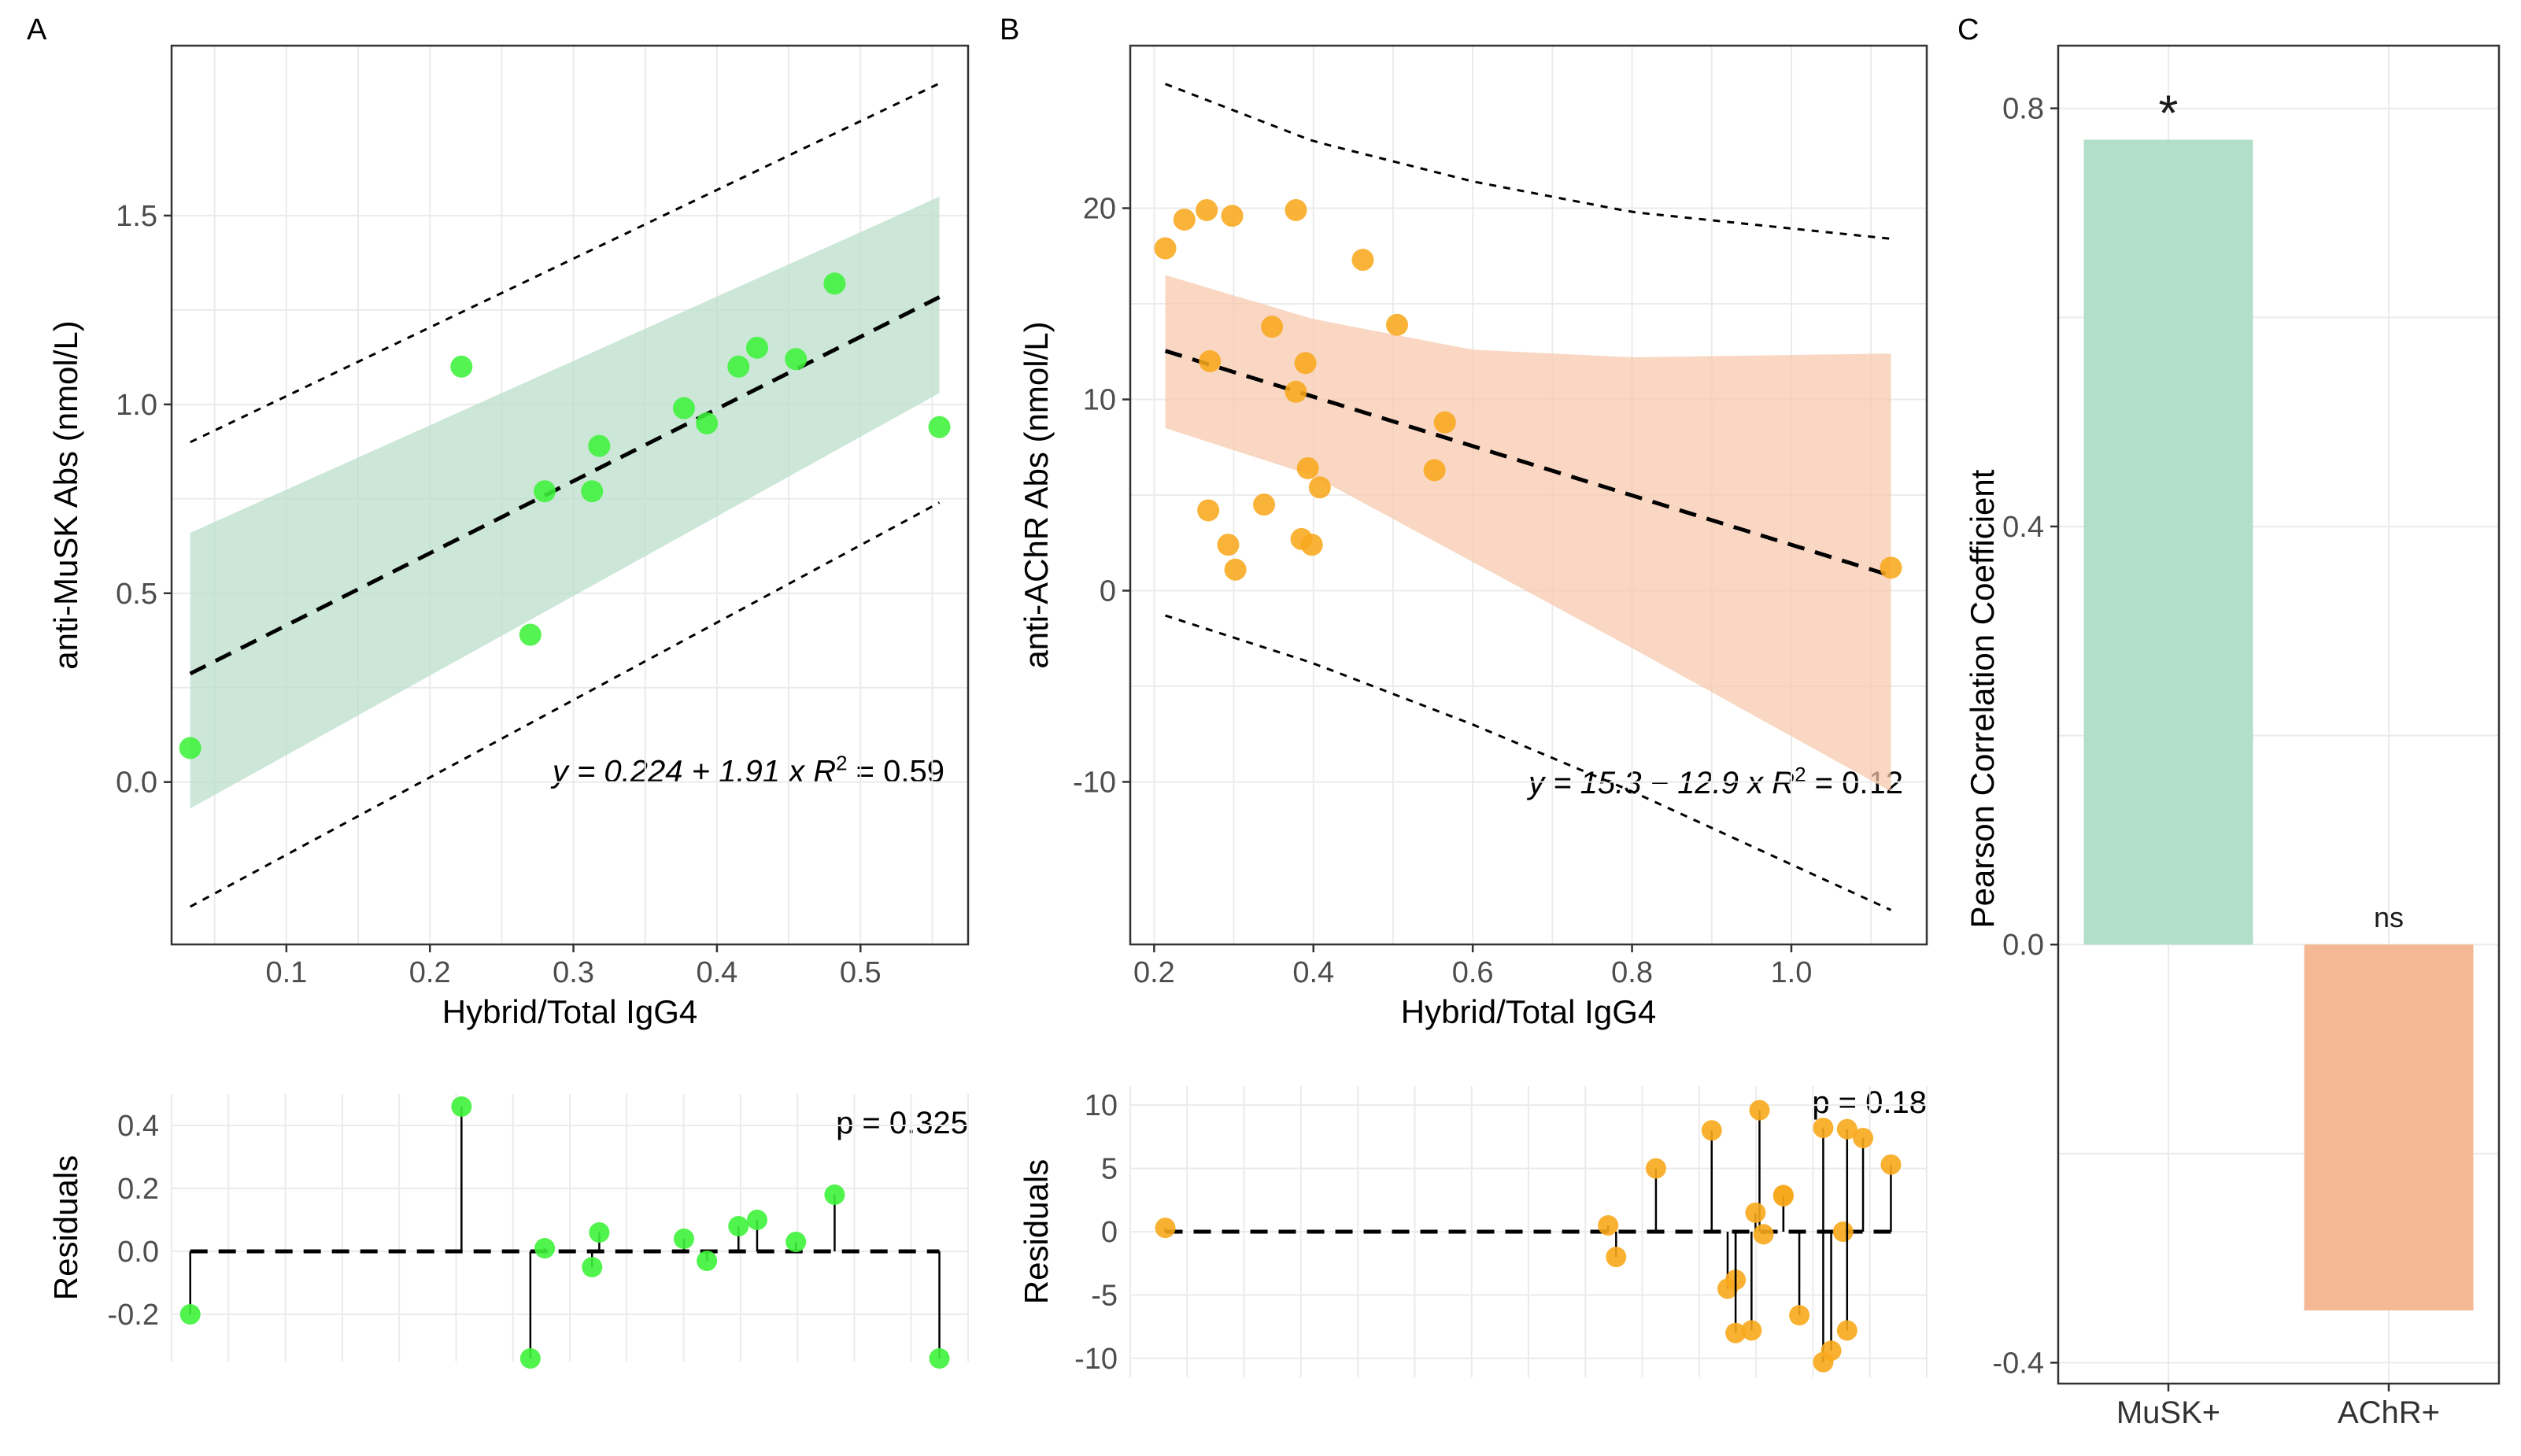 The image size is (2521, 1456). Describe the element at coordinates (2023, 527) in the screenshot. I see `panel-c-y-tick-label: 0.4` at that location.